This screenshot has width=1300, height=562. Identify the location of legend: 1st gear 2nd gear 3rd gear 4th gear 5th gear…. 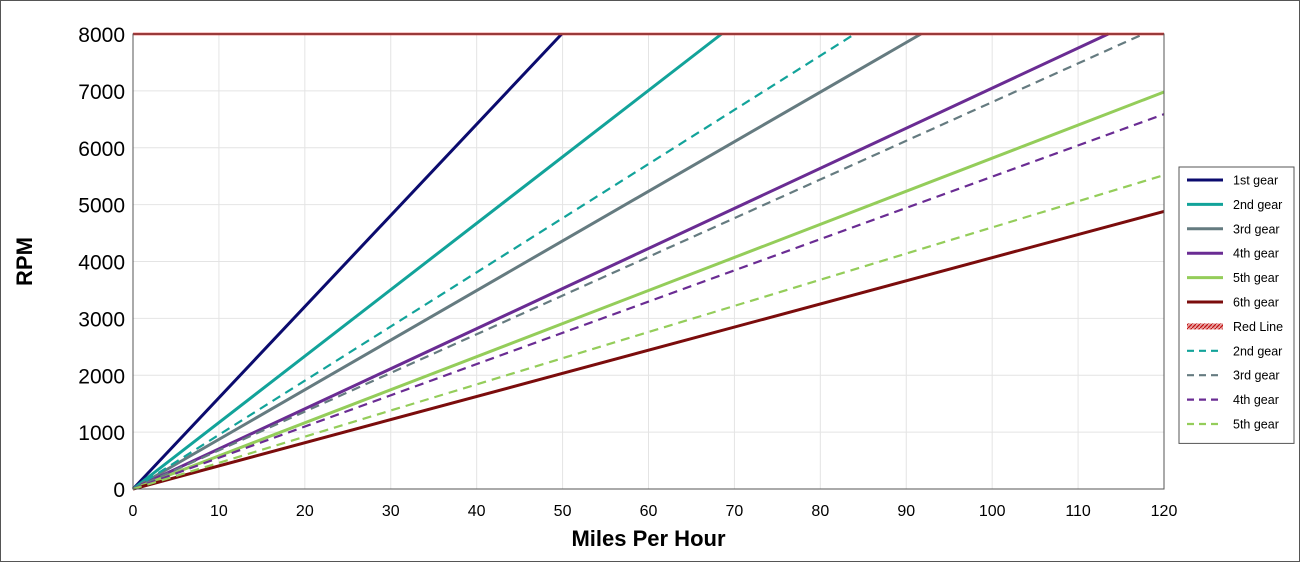
(1236, 305).